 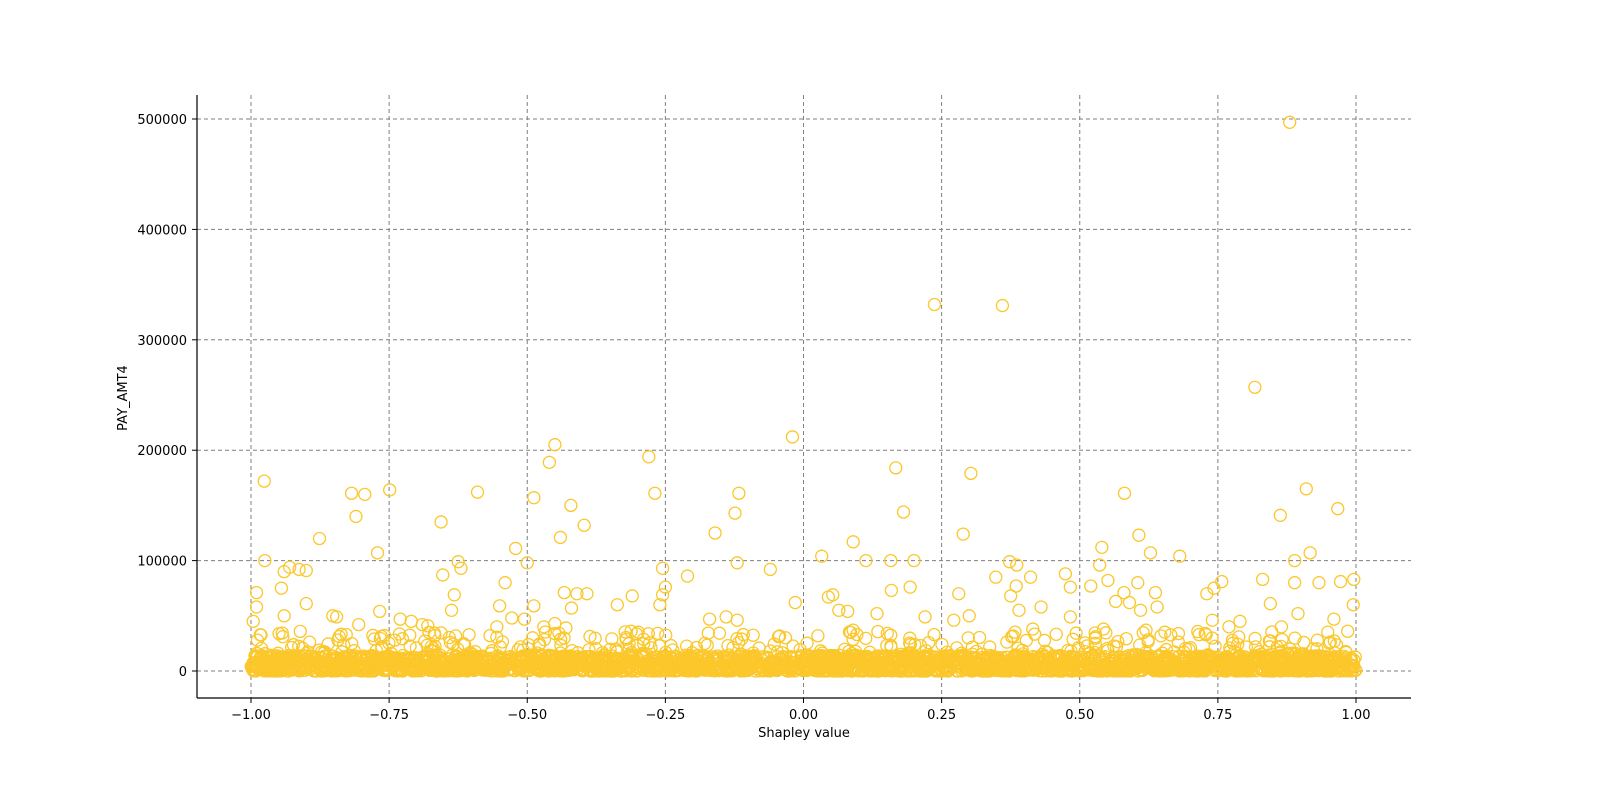 I want to click on x-tick-label: −0.25, so click(x=665, y=715).